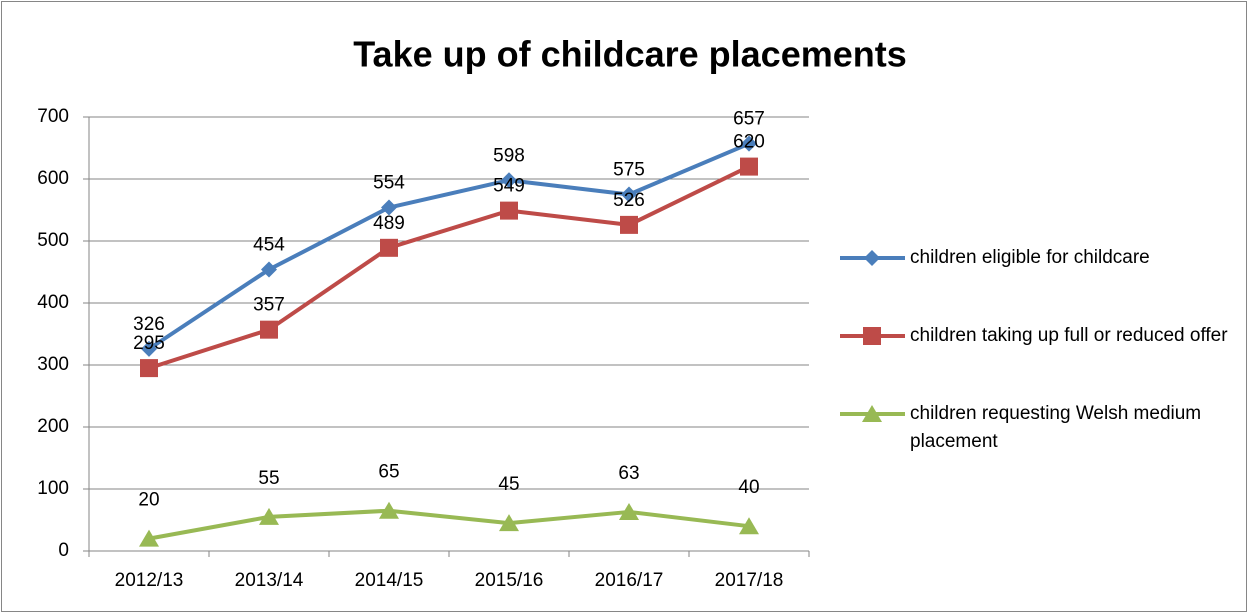  I want to click on data-label: 620, so click(749, 142).